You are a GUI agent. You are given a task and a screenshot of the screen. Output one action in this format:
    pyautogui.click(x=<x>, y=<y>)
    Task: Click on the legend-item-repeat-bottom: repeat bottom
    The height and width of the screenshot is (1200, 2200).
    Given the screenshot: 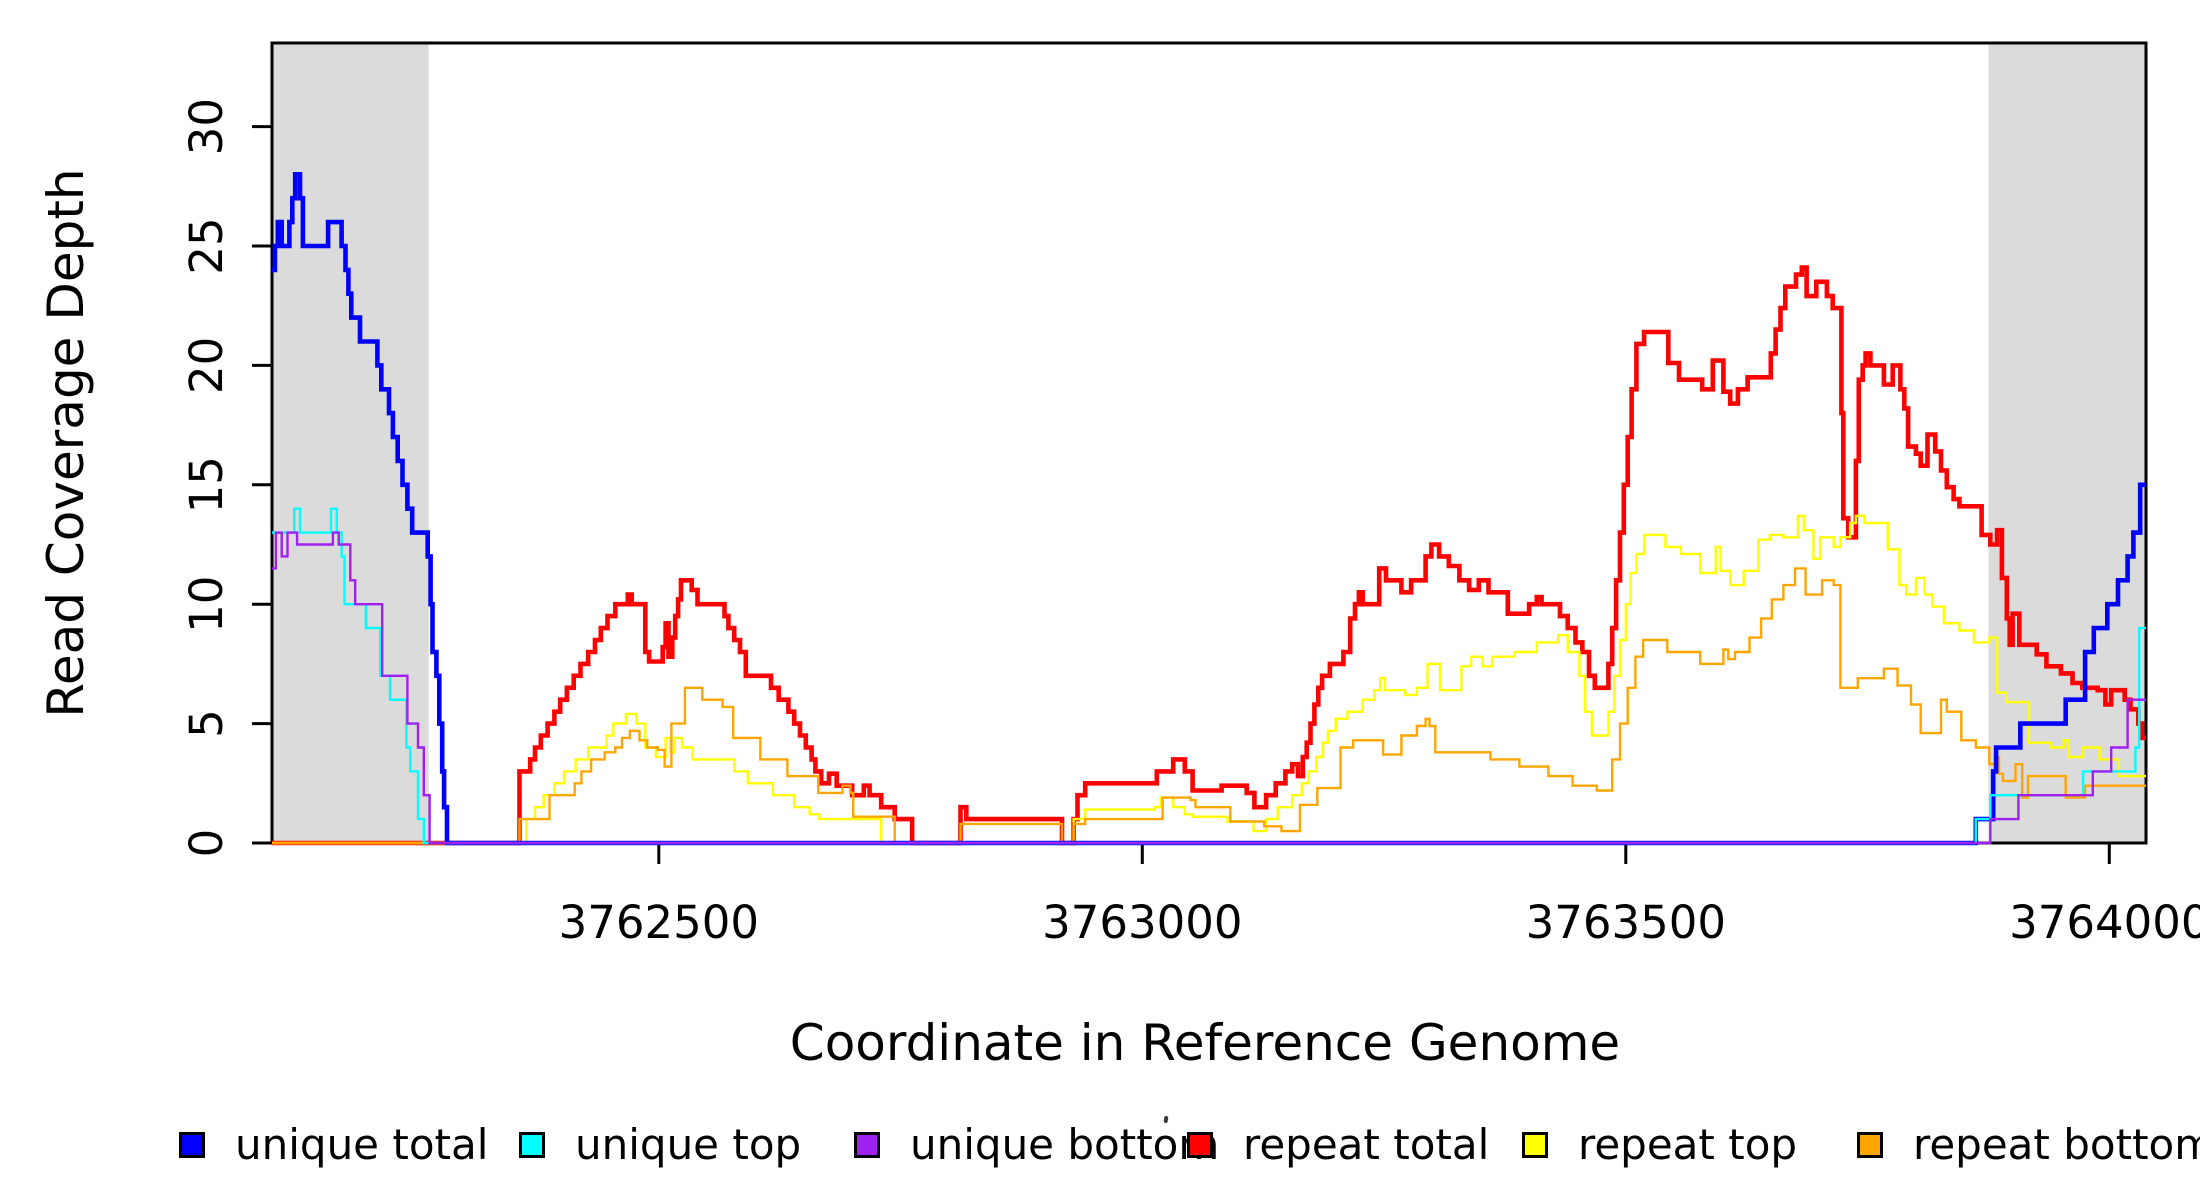 What is the action you would take?
    pyautogui.click(x=2028, y=1144)
    